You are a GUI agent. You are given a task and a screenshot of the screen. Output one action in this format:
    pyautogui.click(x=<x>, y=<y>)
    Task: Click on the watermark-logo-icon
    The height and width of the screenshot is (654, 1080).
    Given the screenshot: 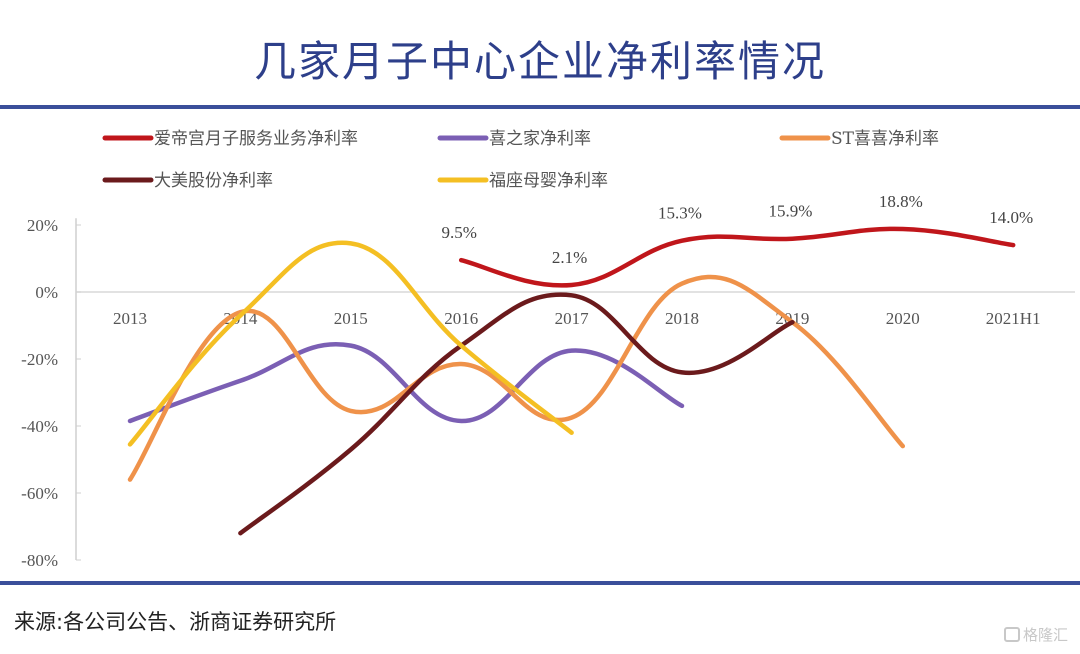 What is the action you would take?
    pyautogui.click(x=1011, y=634)
    